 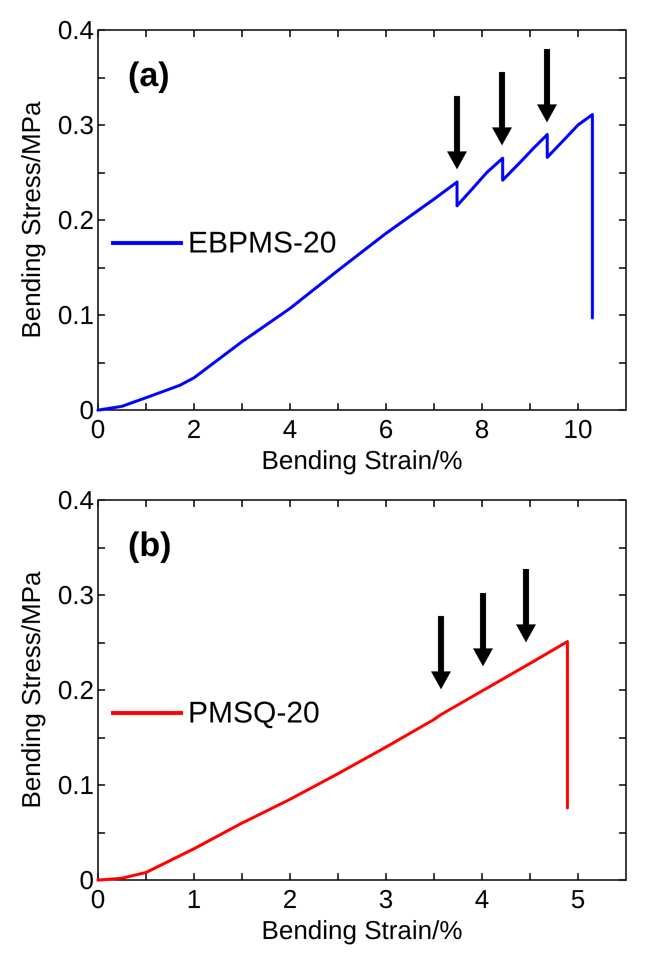 What do you see at coordinates (386, 899) in the screenshot?
I see `x-tick-label: 3` at bounding box center [386, 899].